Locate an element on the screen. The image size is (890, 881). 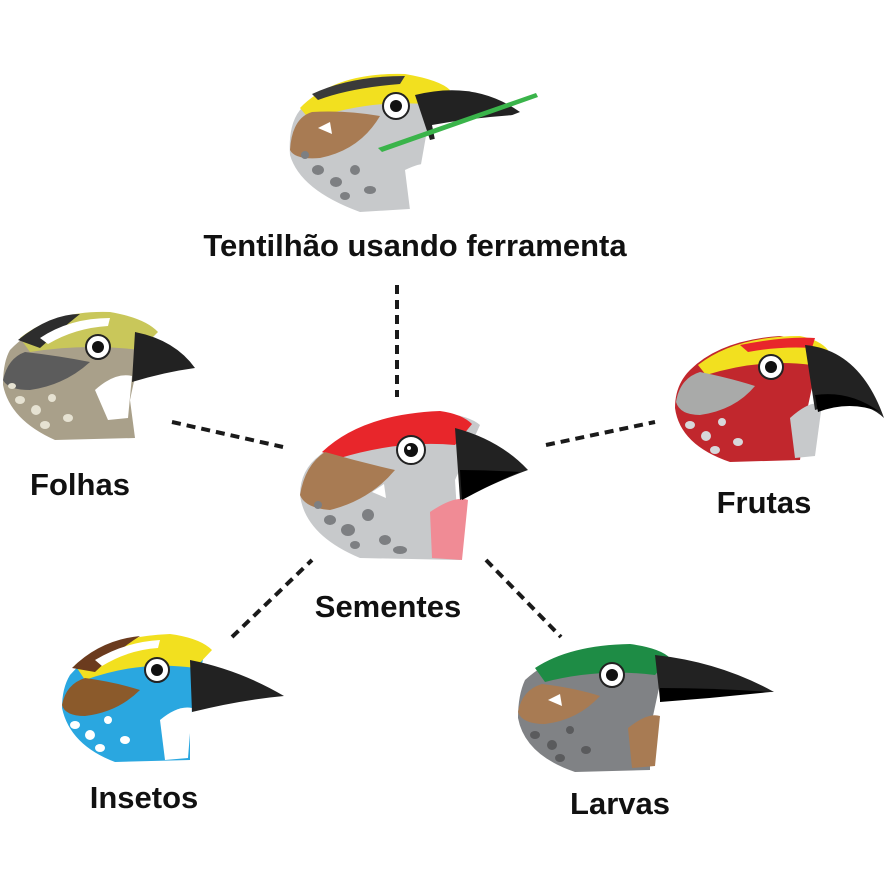
label-center: Sementes is located at coordinates (388, 606).